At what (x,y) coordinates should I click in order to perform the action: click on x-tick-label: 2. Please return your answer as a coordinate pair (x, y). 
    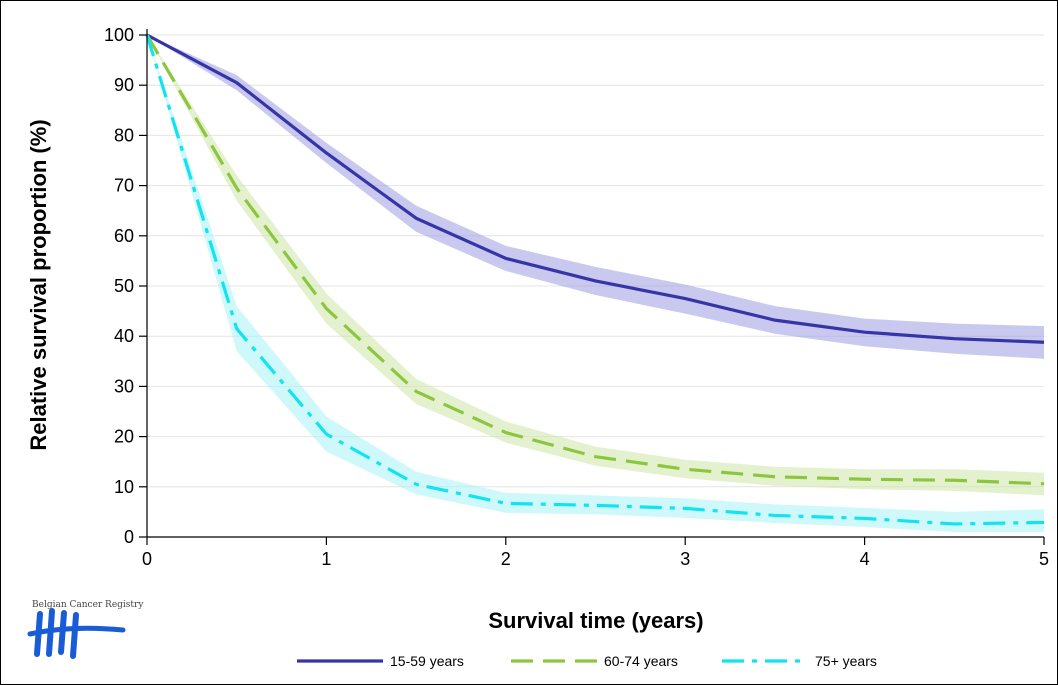
    Looking at the image, I should click on (506, 559).